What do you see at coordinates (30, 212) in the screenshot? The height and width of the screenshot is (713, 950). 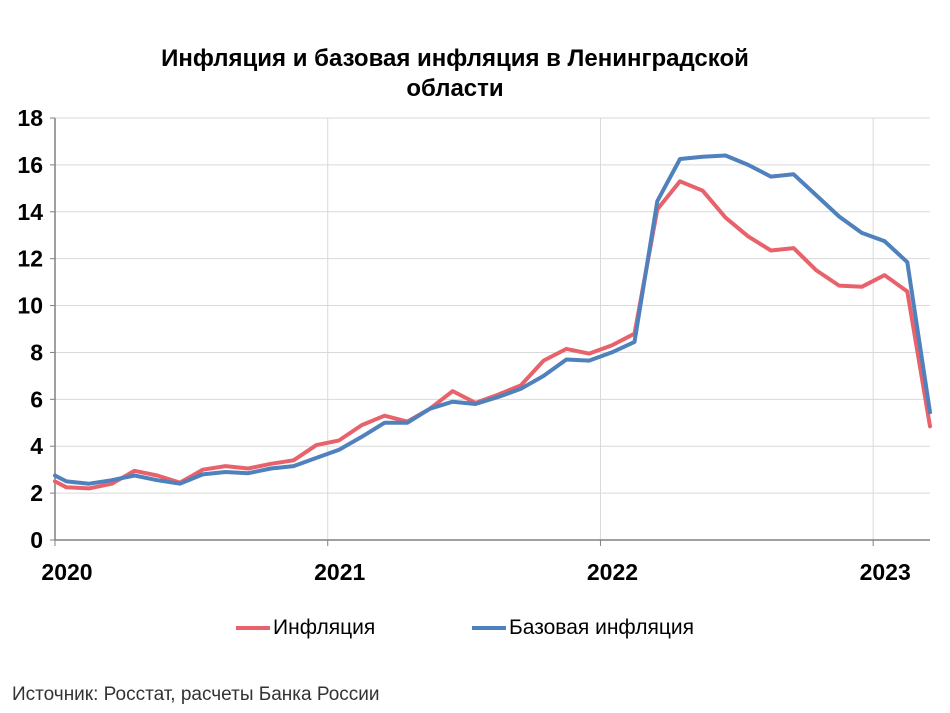 I see `y-tick-label: 14` at bounding box center [30, 212].